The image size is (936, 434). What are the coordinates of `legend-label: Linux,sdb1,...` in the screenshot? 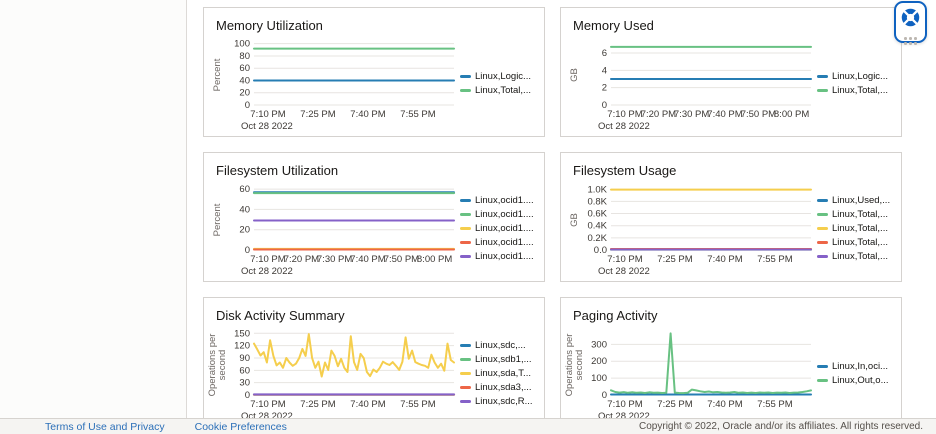 It's located at (503, 359).